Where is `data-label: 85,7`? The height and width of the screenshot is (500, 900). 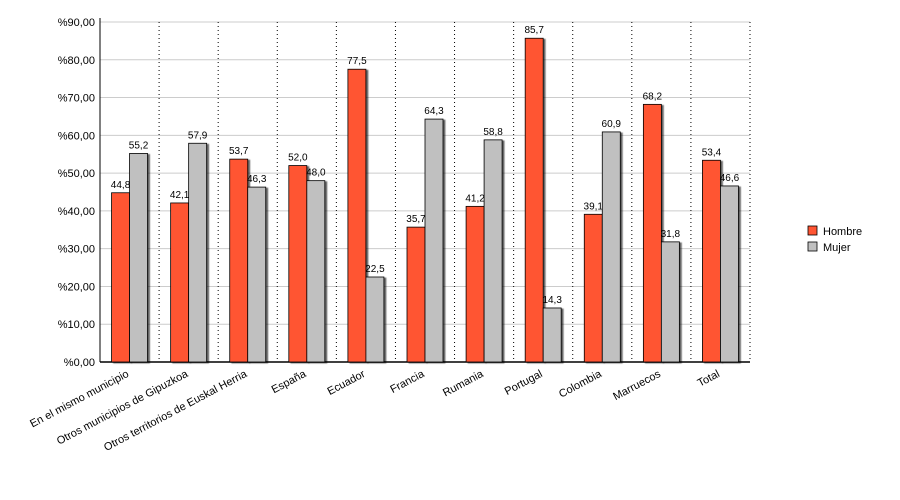 data-label: 85,7 is located at coordinates (534, 30).